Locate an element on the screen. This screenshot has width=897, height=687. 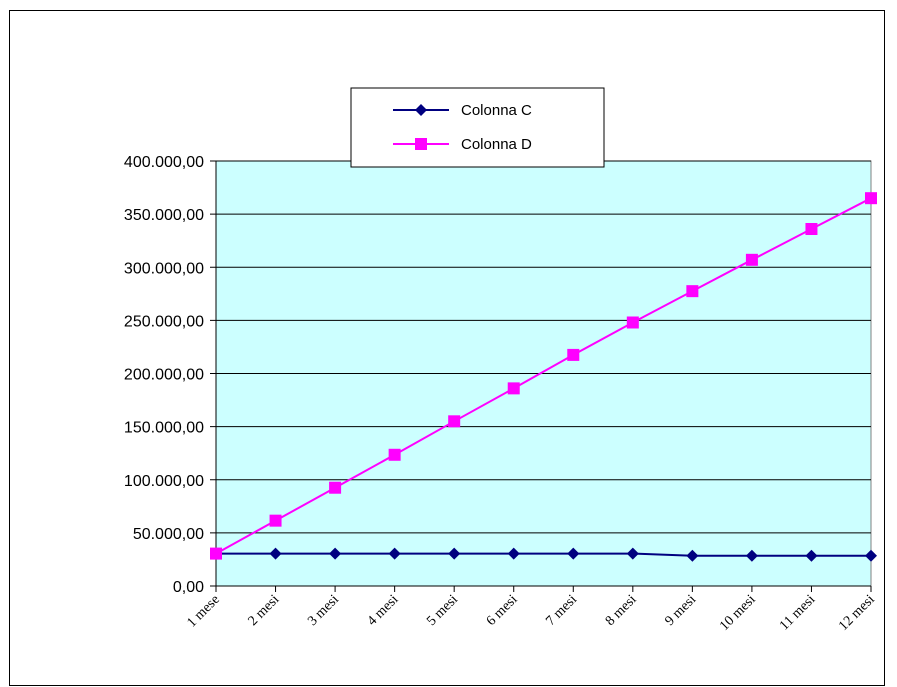
x-tick-label: 7 mesi is located at coordinates (561, 610).